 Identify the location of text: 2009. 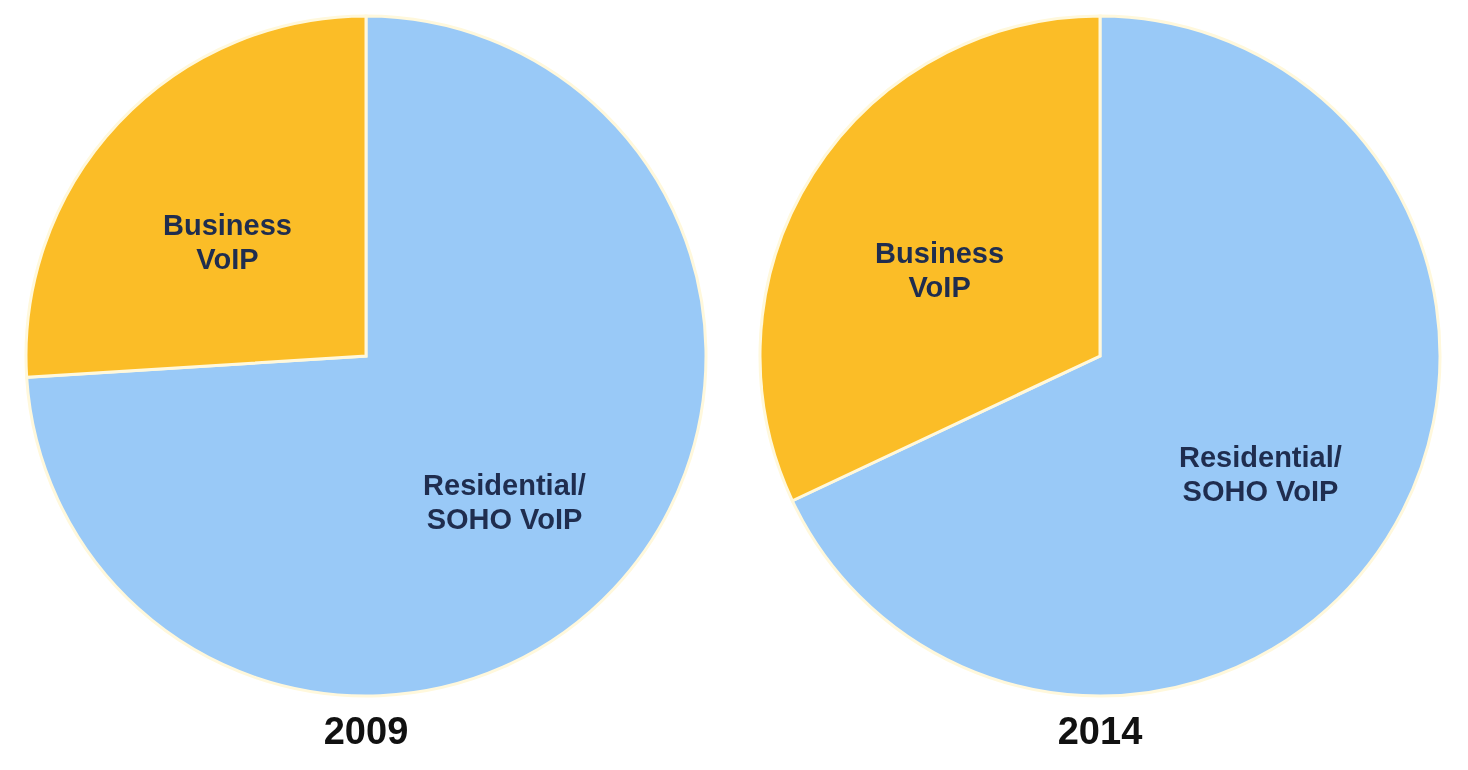
(366, 731).